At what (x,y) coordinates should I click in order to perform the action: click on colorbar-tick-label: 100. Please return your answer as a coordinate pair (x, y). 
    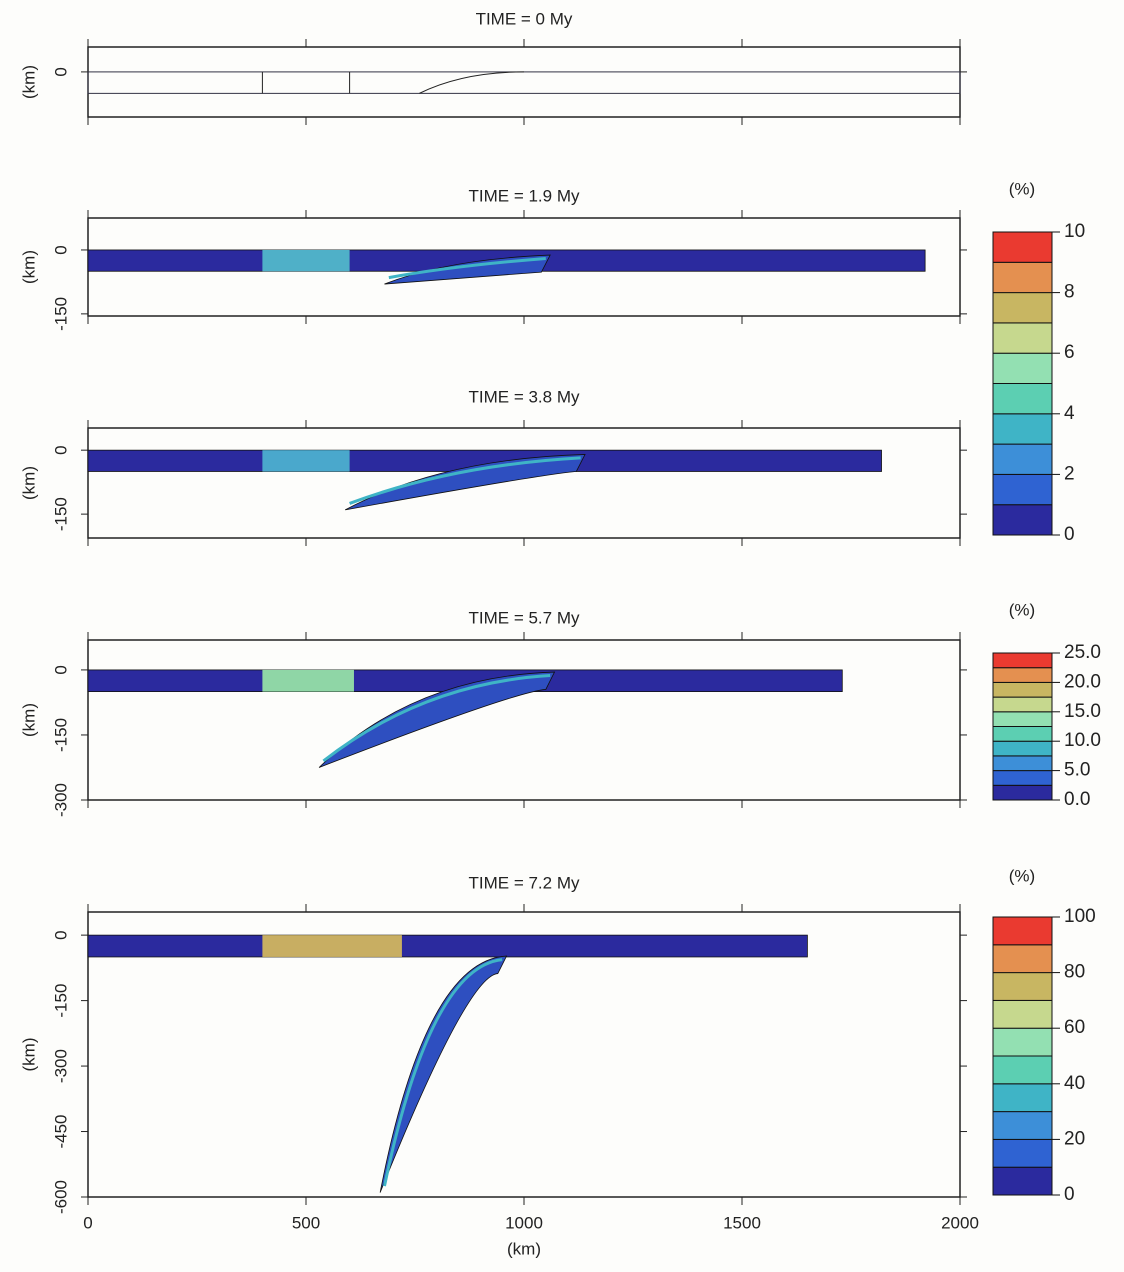
    Looking at the image, I should click on (1080, 916).